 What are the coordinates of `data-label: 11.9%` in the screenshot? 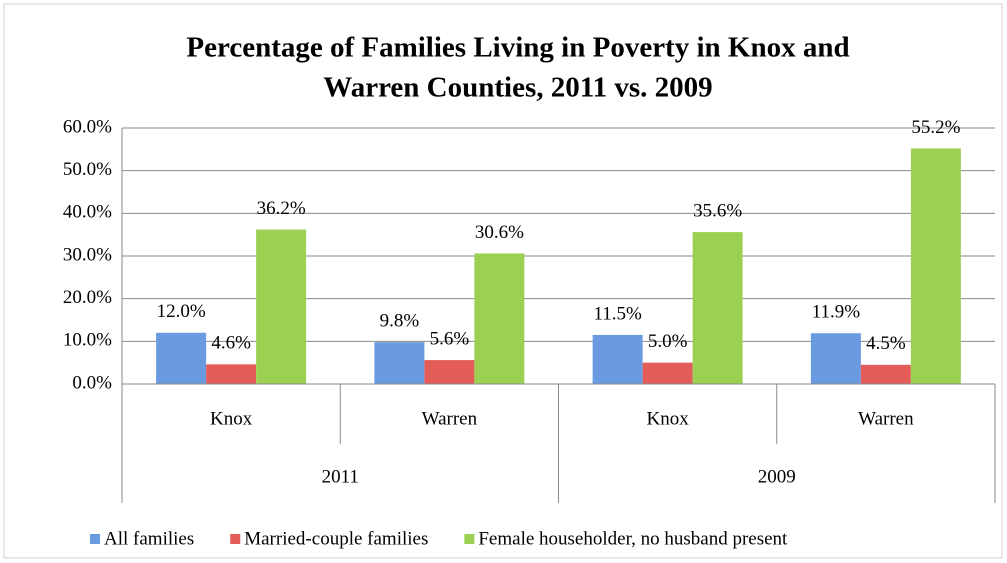 It's located at (836, 312).